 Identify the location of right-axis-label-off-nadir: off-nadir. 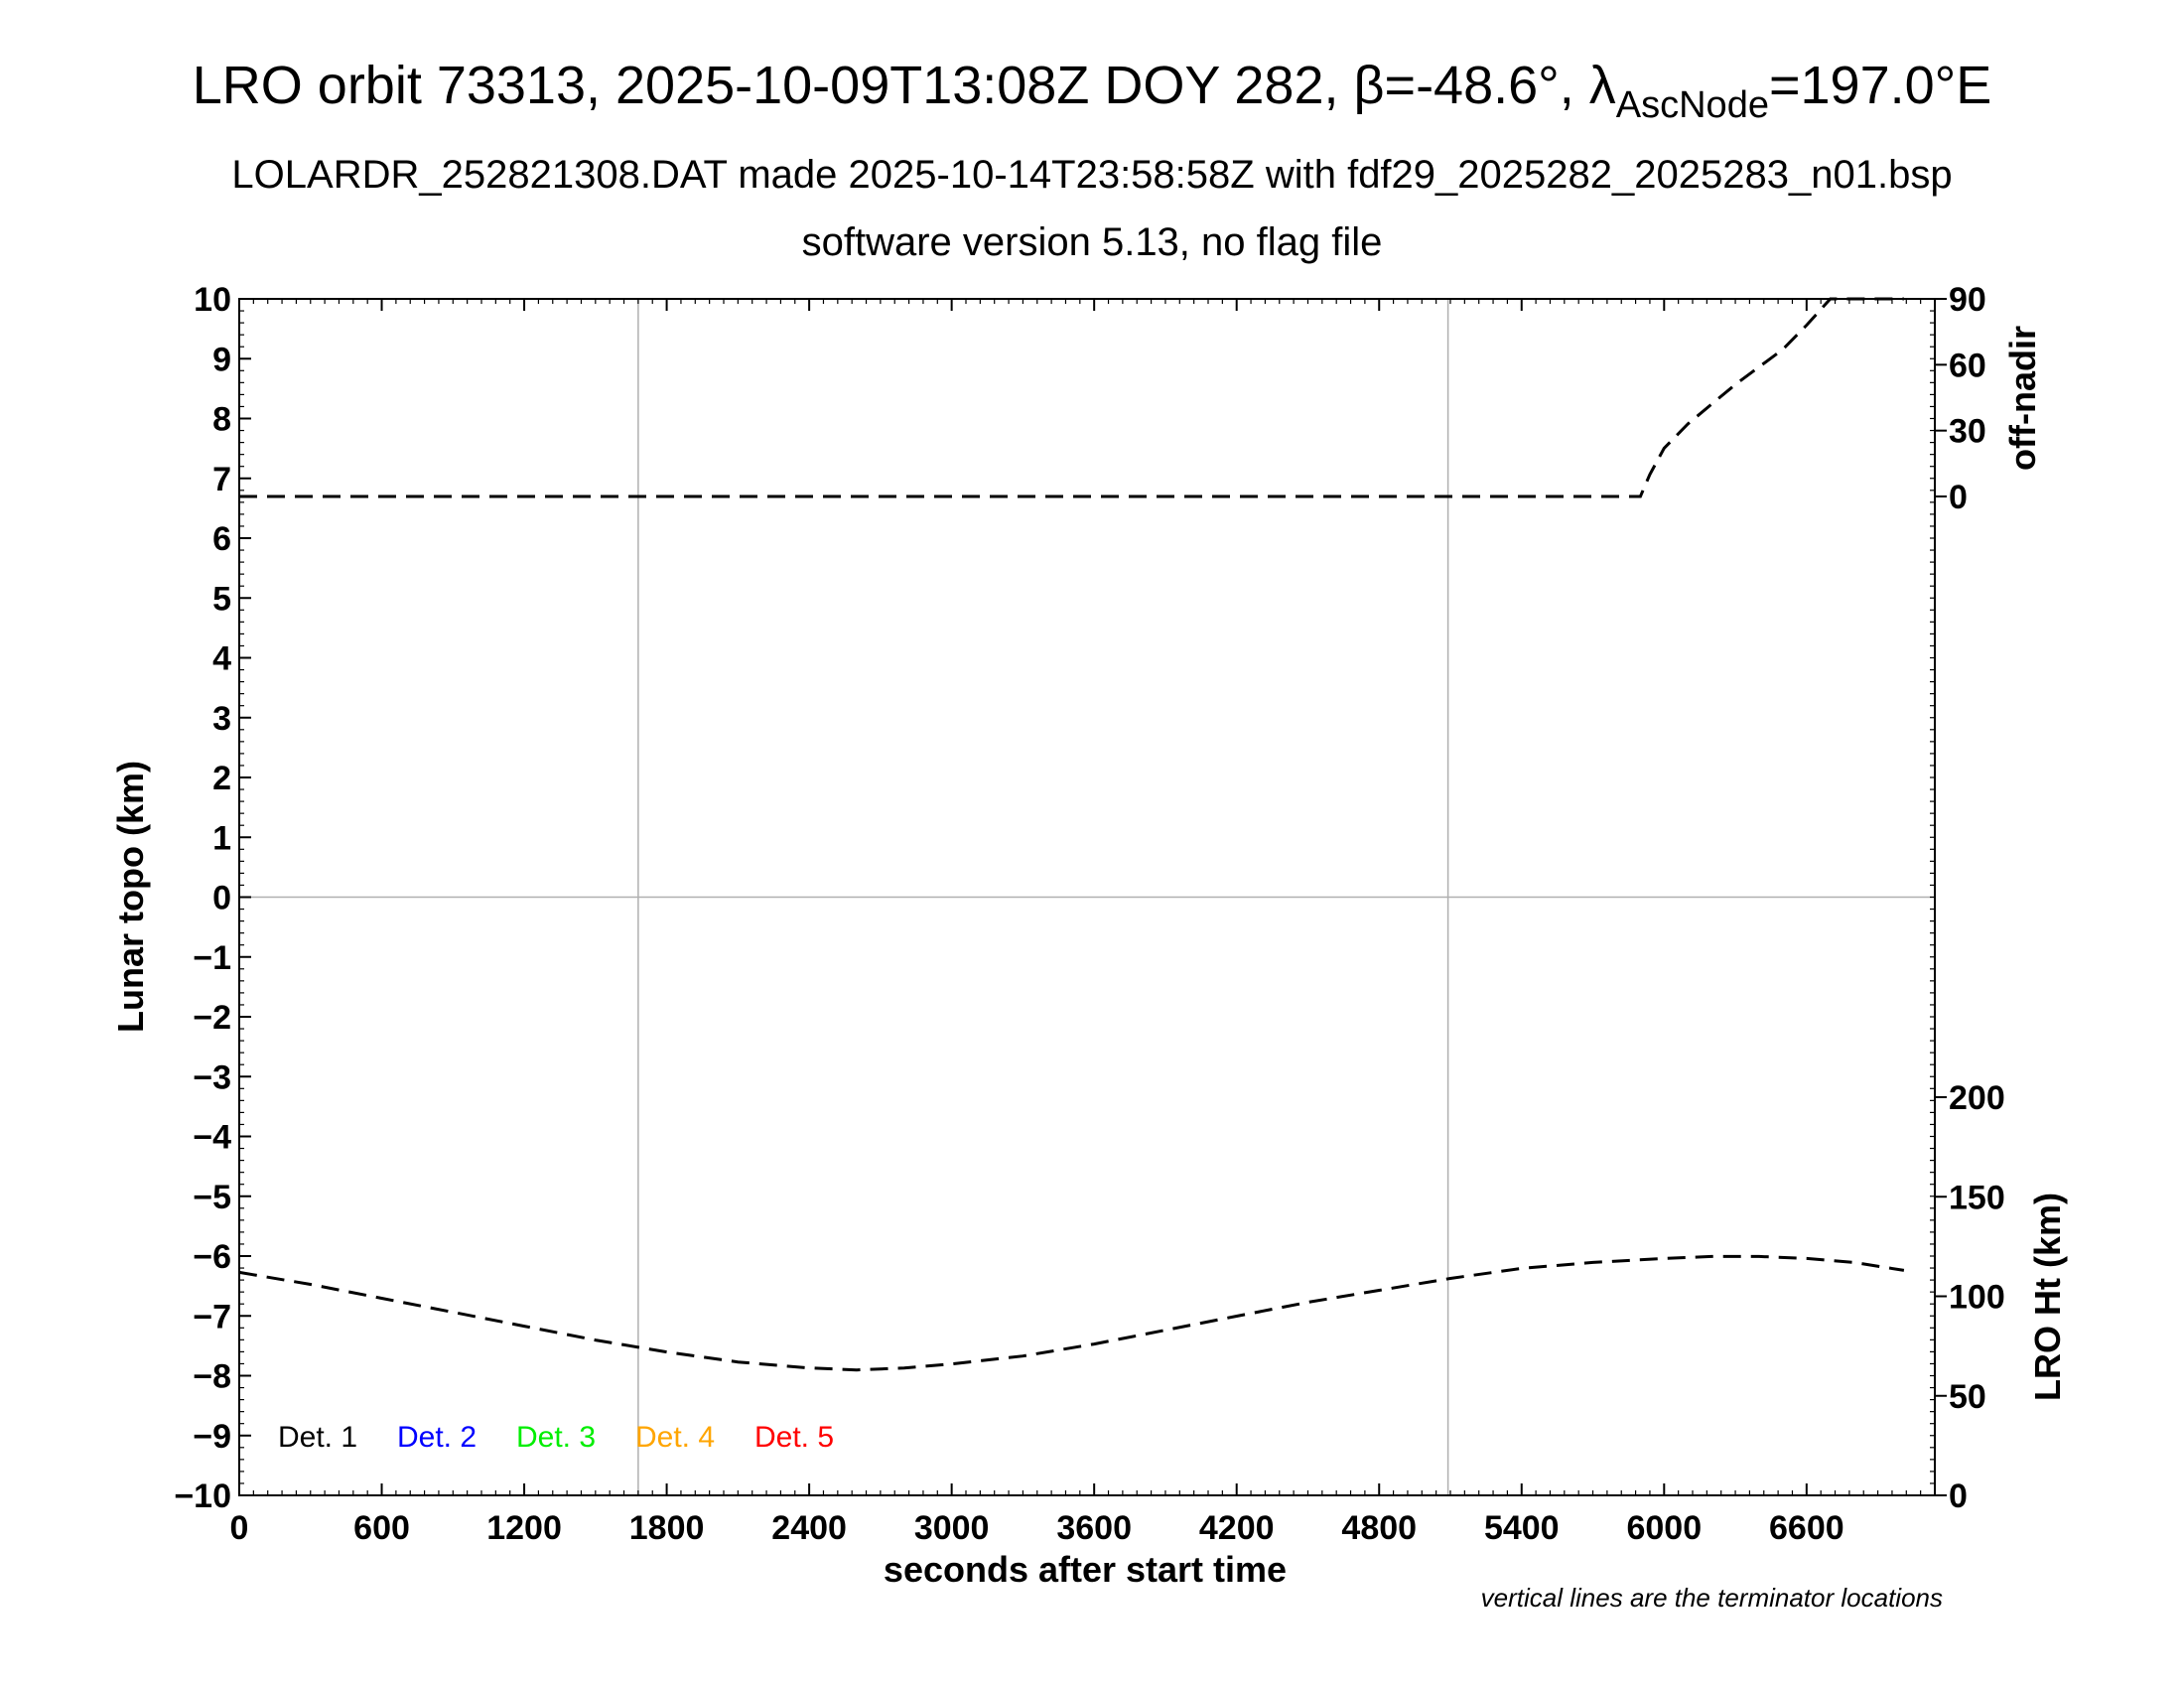
(2022, 398).